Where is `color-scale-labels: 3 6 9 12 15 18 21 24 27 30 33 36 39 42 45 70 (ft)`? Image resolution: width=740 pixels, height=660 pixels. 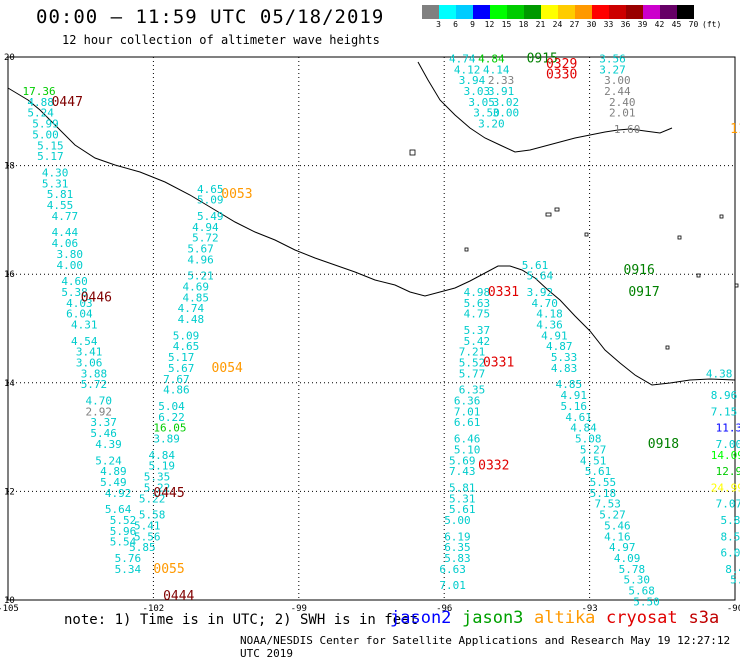
color-scale-labels: 3 6 9 12 15 18 21 24 27 30 33 36 39 42 45 70 (ft) is located at coordinates (577, 25).